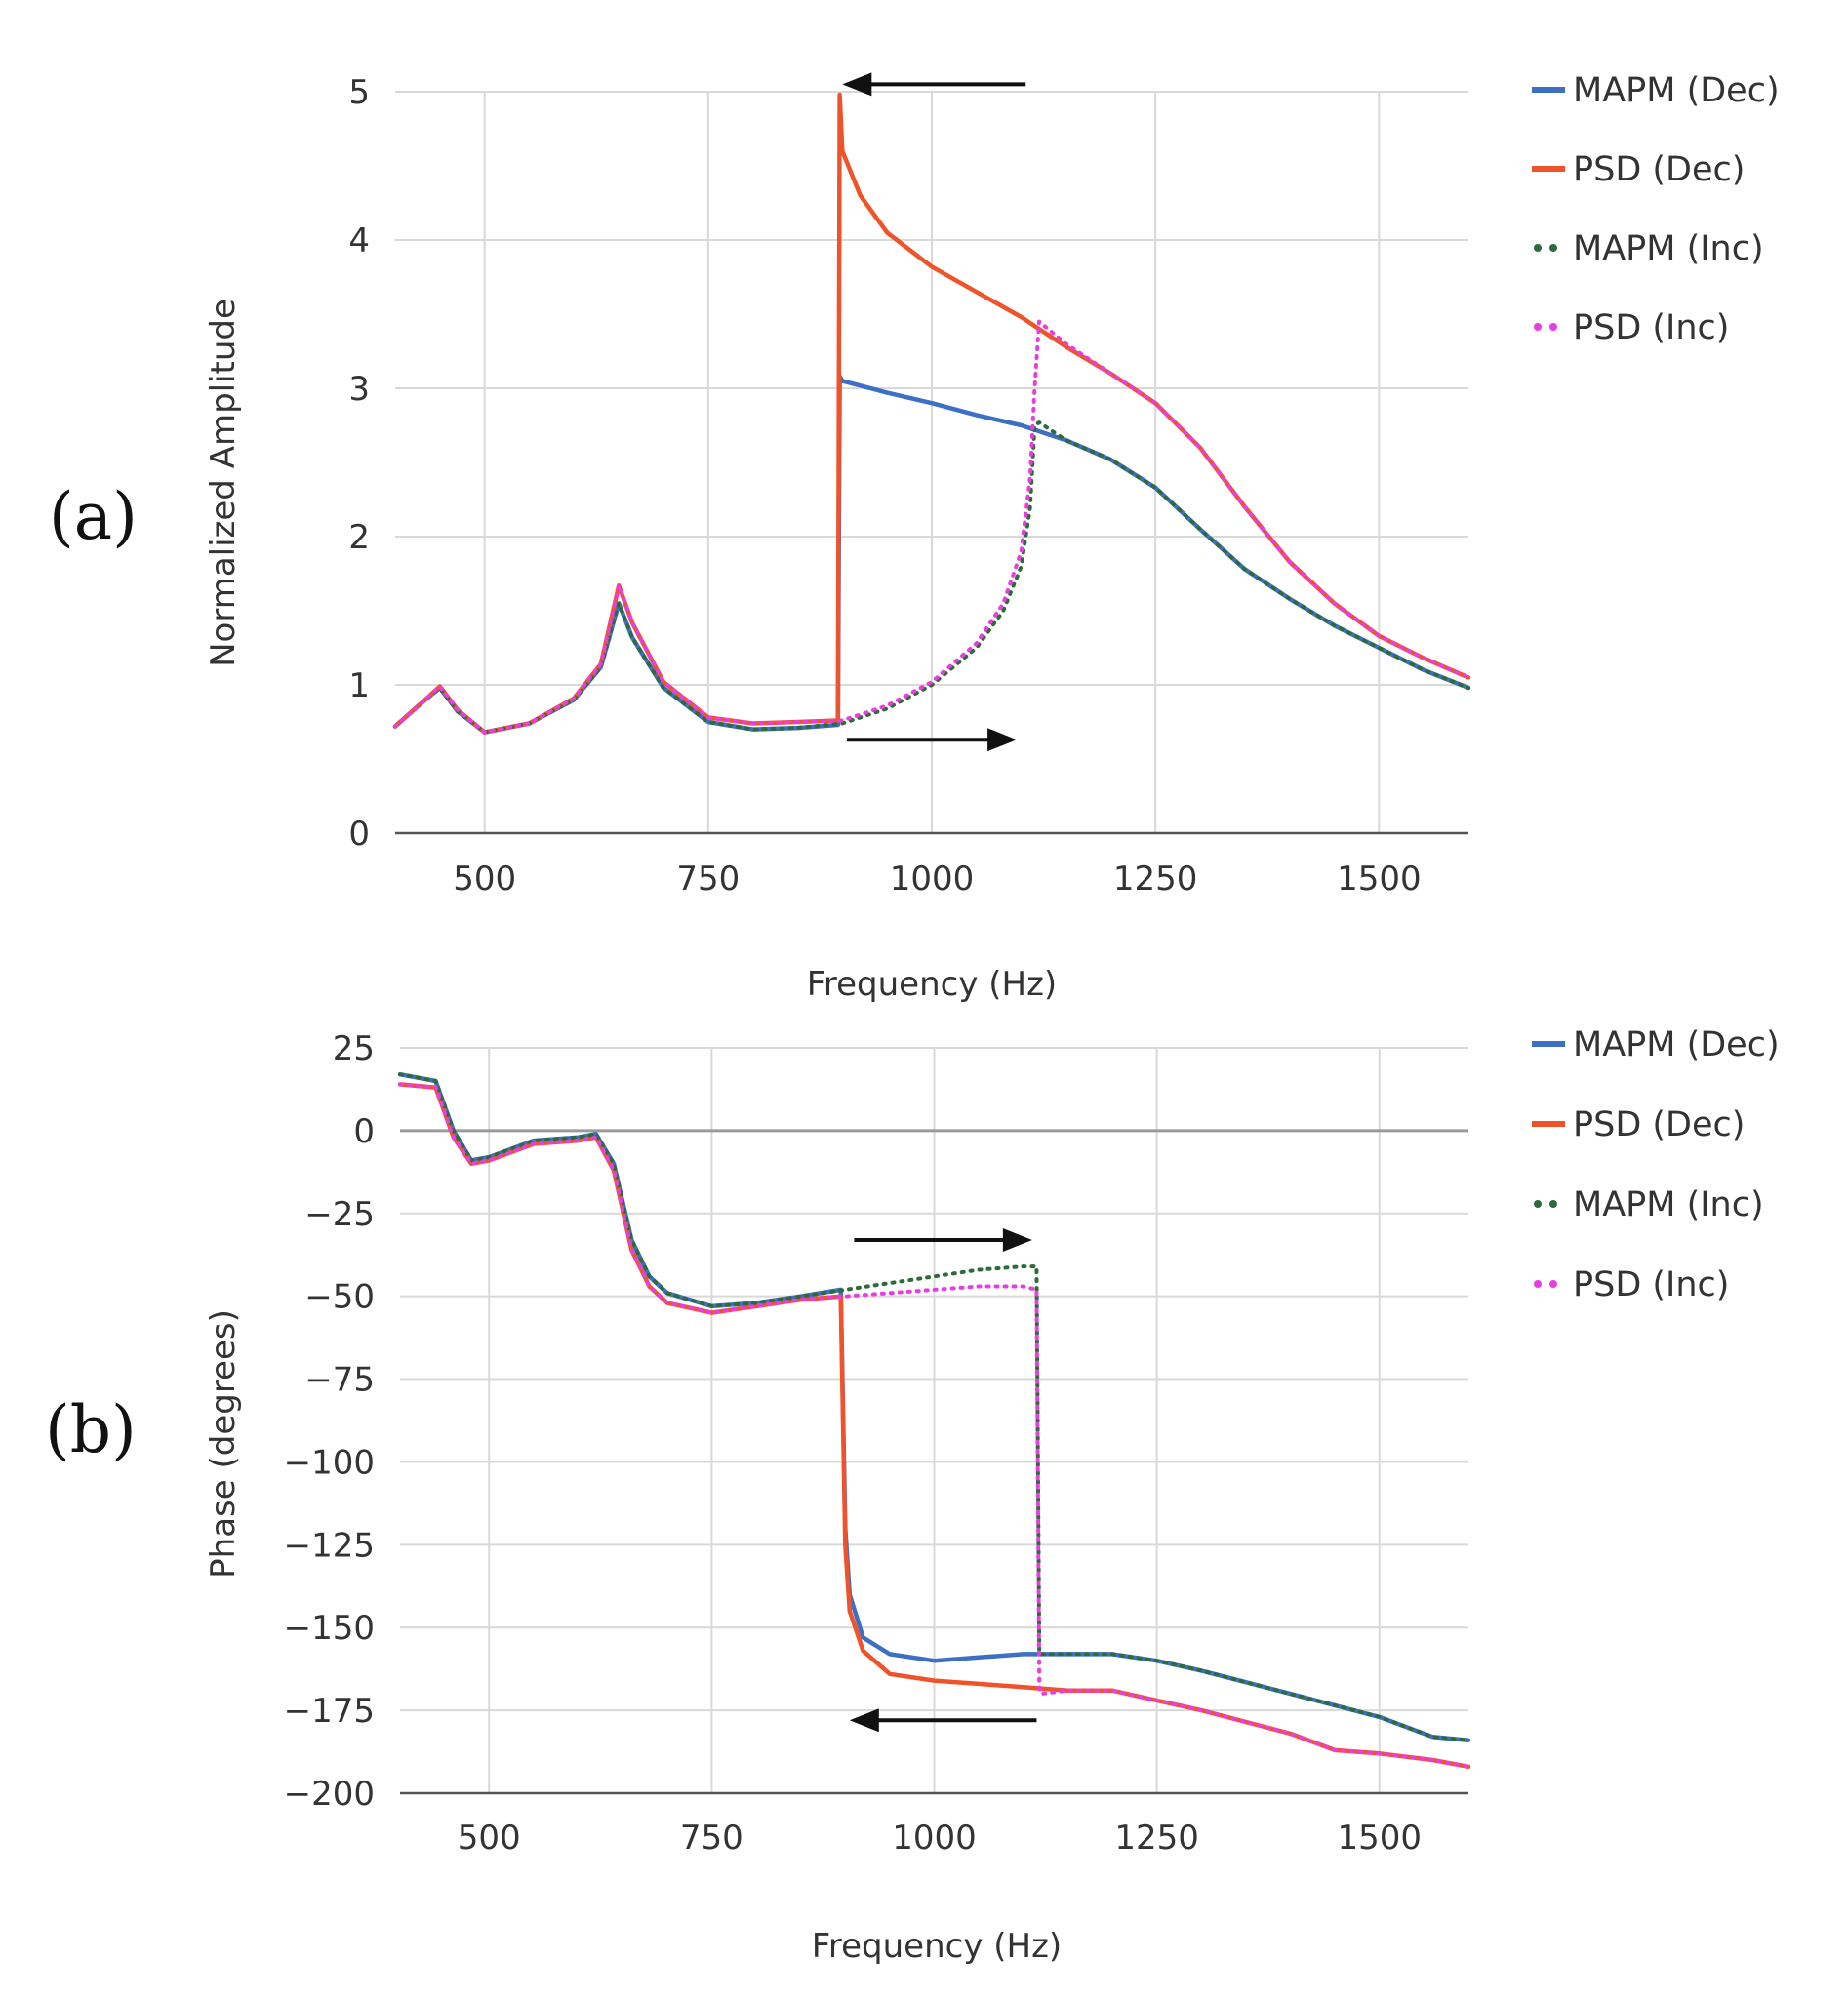 The width and height of the screenshot is (1848, 2001). What do you see at coordinates (340, 1214) in the screenshot?
I see `y-tick-label: −25` at bounding box center [340, 1214].